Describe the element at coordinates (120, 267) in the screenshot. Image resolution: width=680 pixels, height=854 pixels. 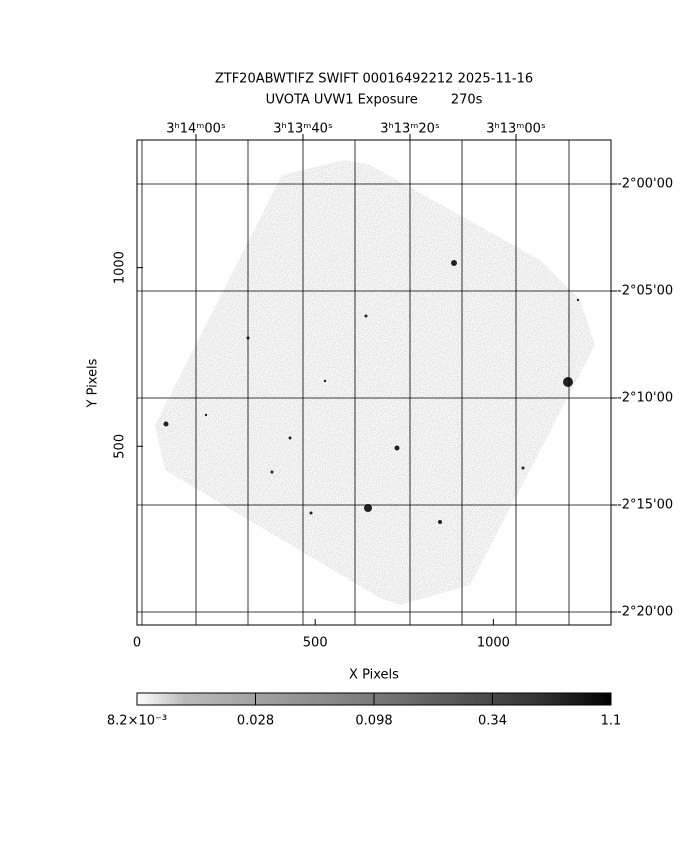
I see `y-tick-label: 1000` at that location.